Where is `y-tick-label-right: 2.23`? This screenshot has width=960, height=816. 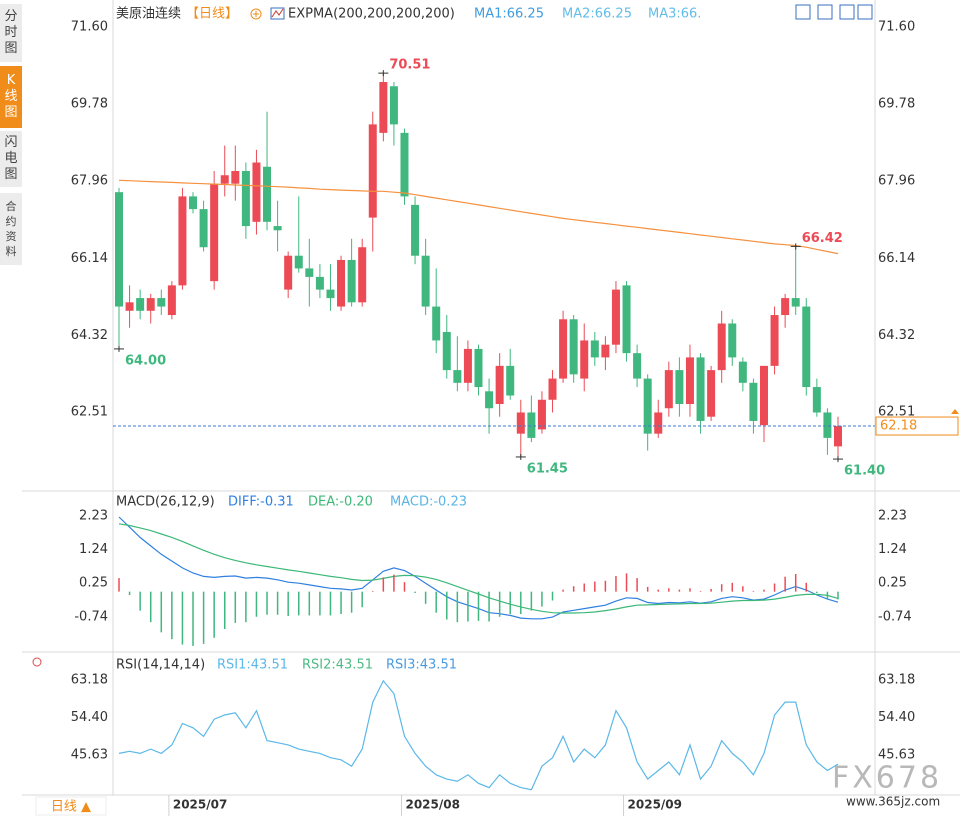
y-tick-label-right: 2.23 is located at coordinates (892, 515).